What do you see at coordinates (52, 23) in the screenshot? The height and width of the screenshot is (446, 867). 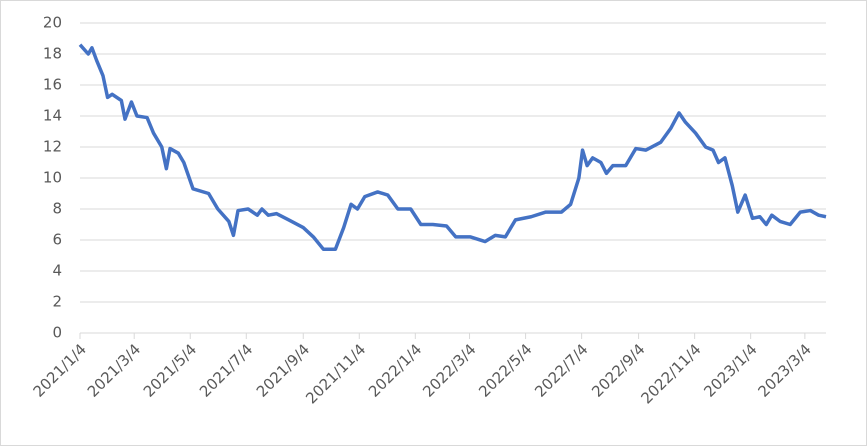 I see `y-tick-label: 20` at bounding box center [52, 23].